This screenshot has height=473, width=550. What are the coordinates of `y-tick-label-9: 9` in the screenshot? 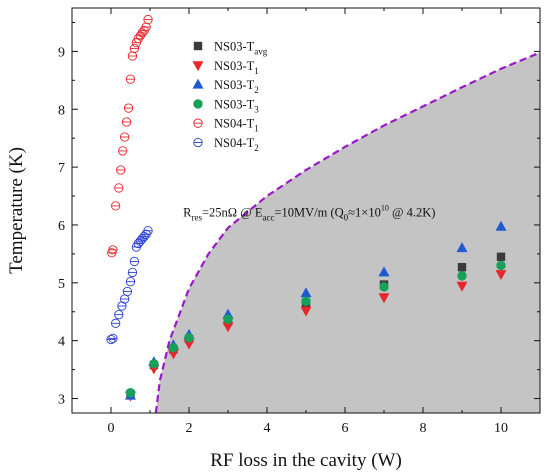 It's located at (61, 52).